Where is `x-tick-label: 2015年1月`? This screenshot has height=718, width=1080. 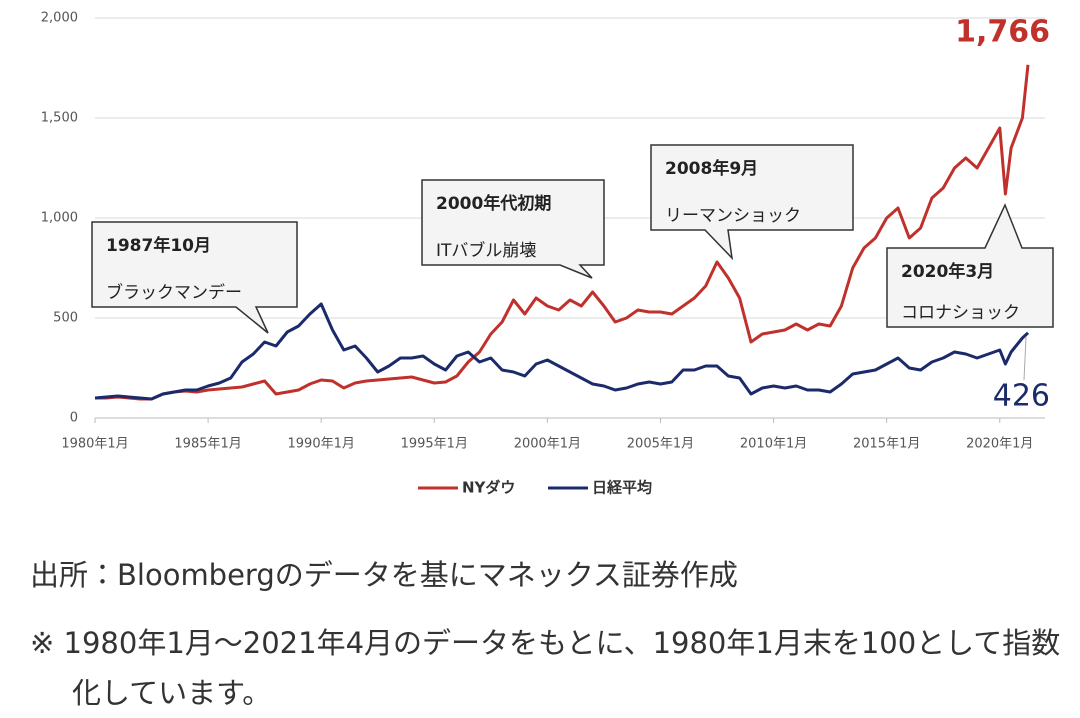 x-tick-label: 2015年1月 is located at coordinates (886, 444).